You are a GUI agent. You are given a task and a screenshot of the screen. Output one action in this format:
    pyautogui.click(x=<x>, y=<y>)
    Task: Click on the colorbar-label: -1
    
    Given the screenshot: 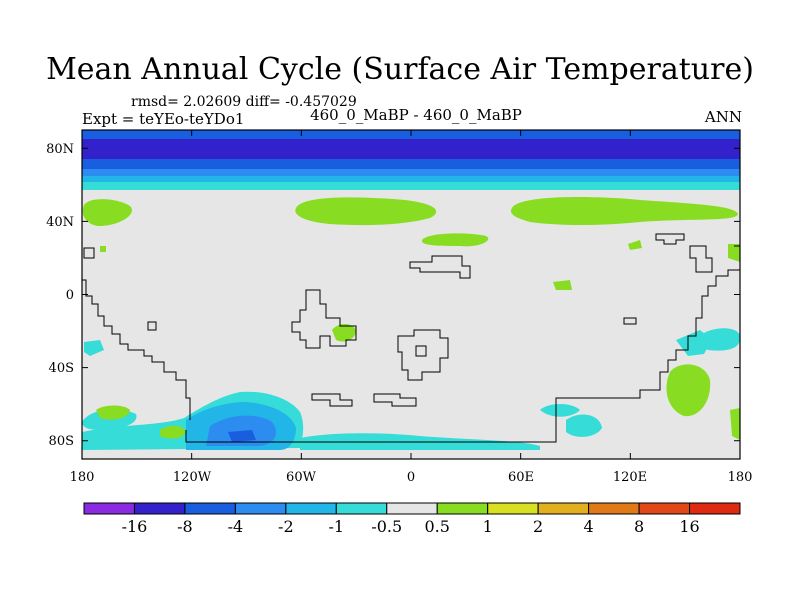 What is the action you would take?
    pyautogui.click(x=337, y=526)
    